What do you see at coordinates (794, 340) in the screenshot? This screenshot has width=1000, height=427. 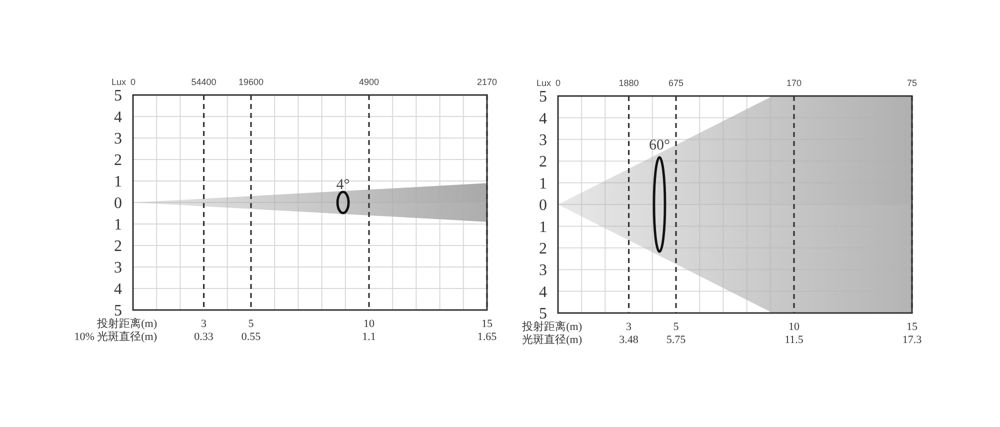 I see `text: 11.5` at bounding box center [794, 340].